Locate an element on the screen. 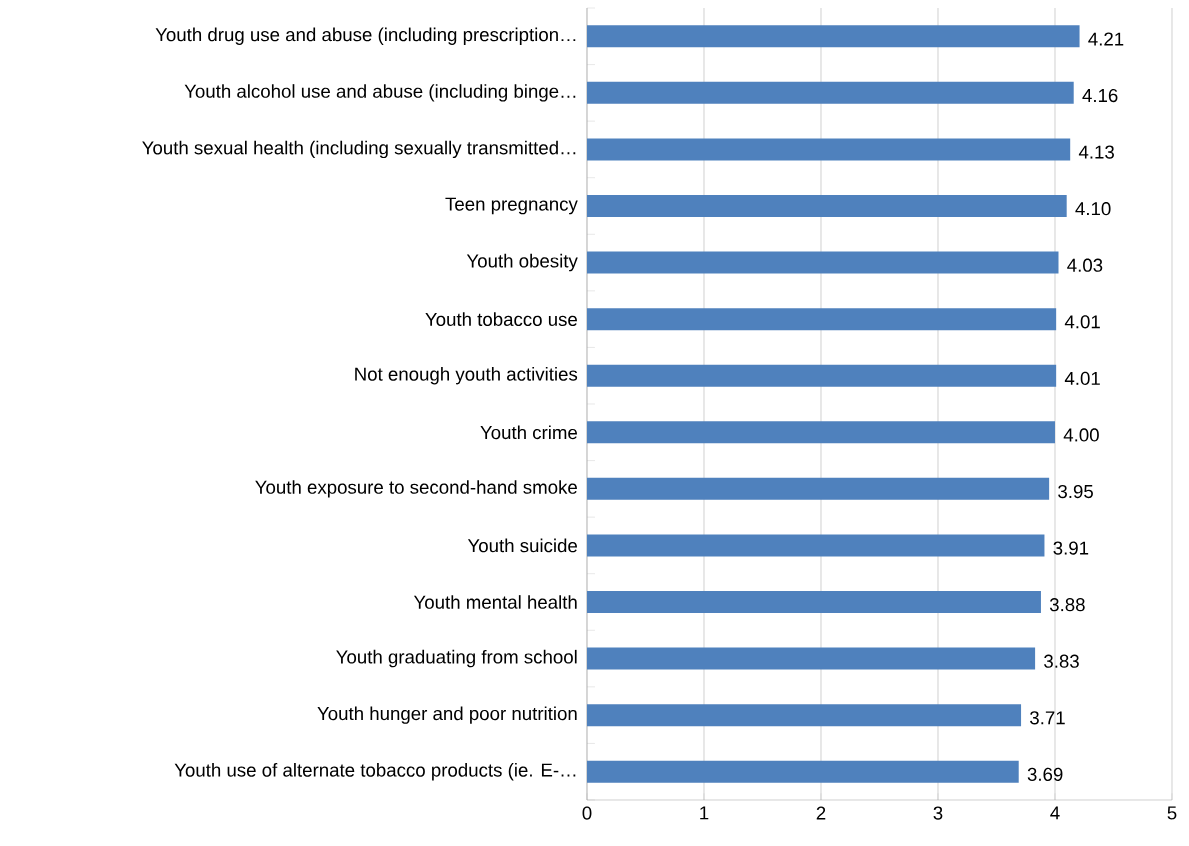 This screenshot has width=1189, height=846. y-tick-label: Youth crime is located at coordinates (529, 432).